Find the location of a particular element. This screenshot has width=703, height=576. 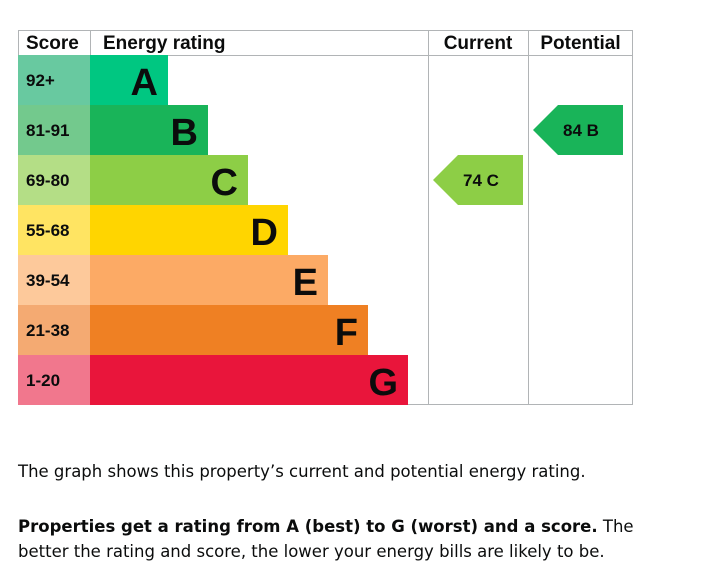

score-column-header: Score is located at coordinates (52, 43).